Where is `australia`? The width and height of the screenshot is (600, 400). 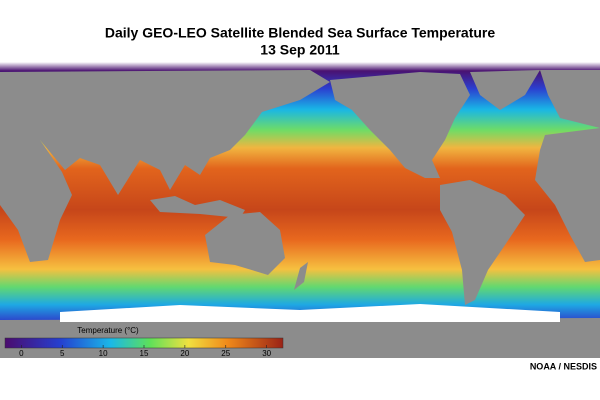
australia is located at coordinates (245, 243).